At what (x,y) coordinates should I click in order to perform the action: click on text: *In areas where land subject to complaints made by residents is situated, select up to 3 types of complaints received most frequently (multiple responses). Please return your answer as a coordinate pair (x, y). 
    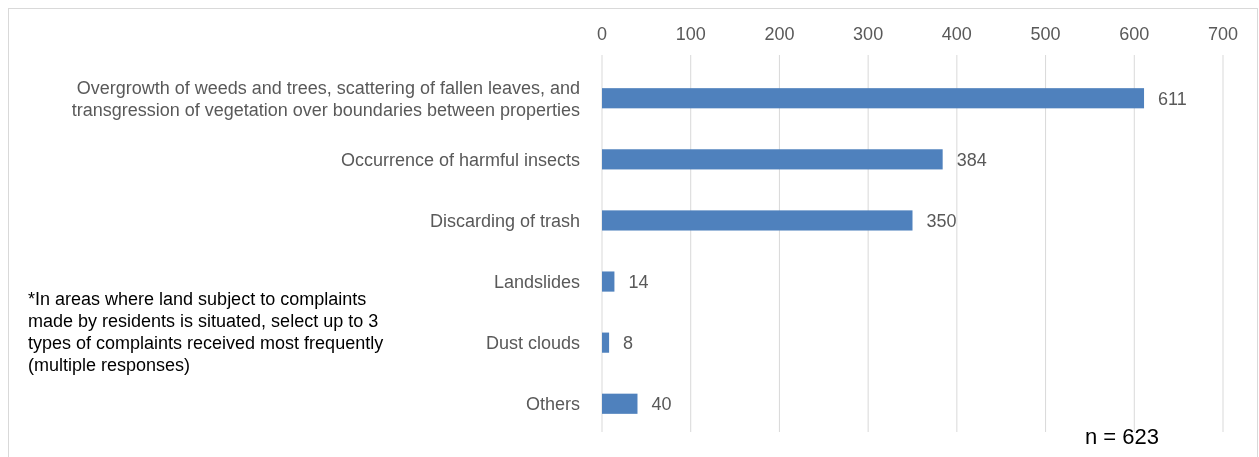
    Looking at the image, I should click on (206, 332).